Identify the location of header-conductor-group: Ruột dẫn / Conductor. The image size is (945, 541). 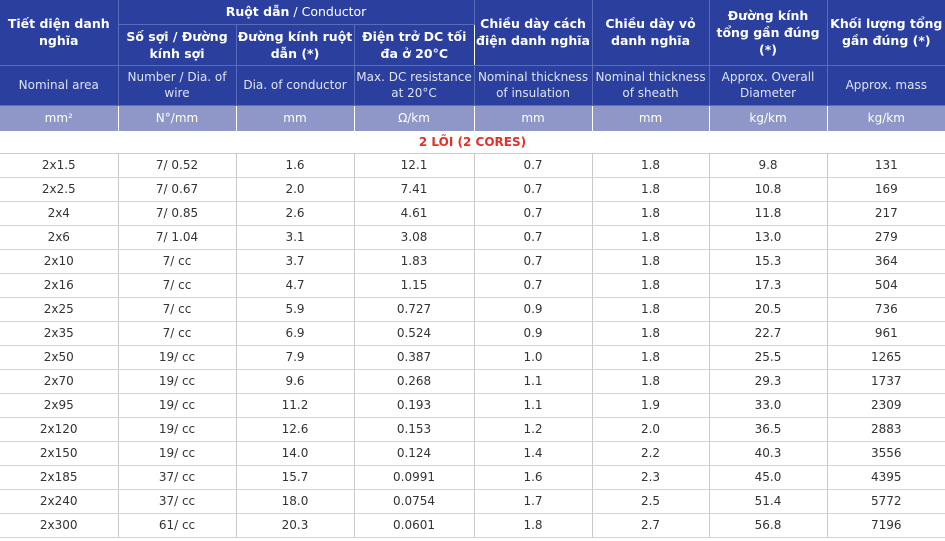
(296, 12).